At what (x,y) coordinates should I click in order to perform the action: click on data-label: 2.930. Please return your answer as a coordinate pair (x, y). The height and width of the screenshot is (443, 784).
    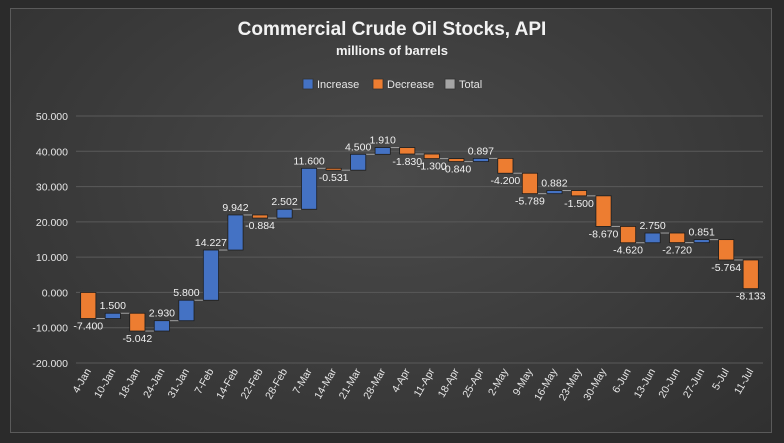
    Looking at the image, I should click on (162, 314).